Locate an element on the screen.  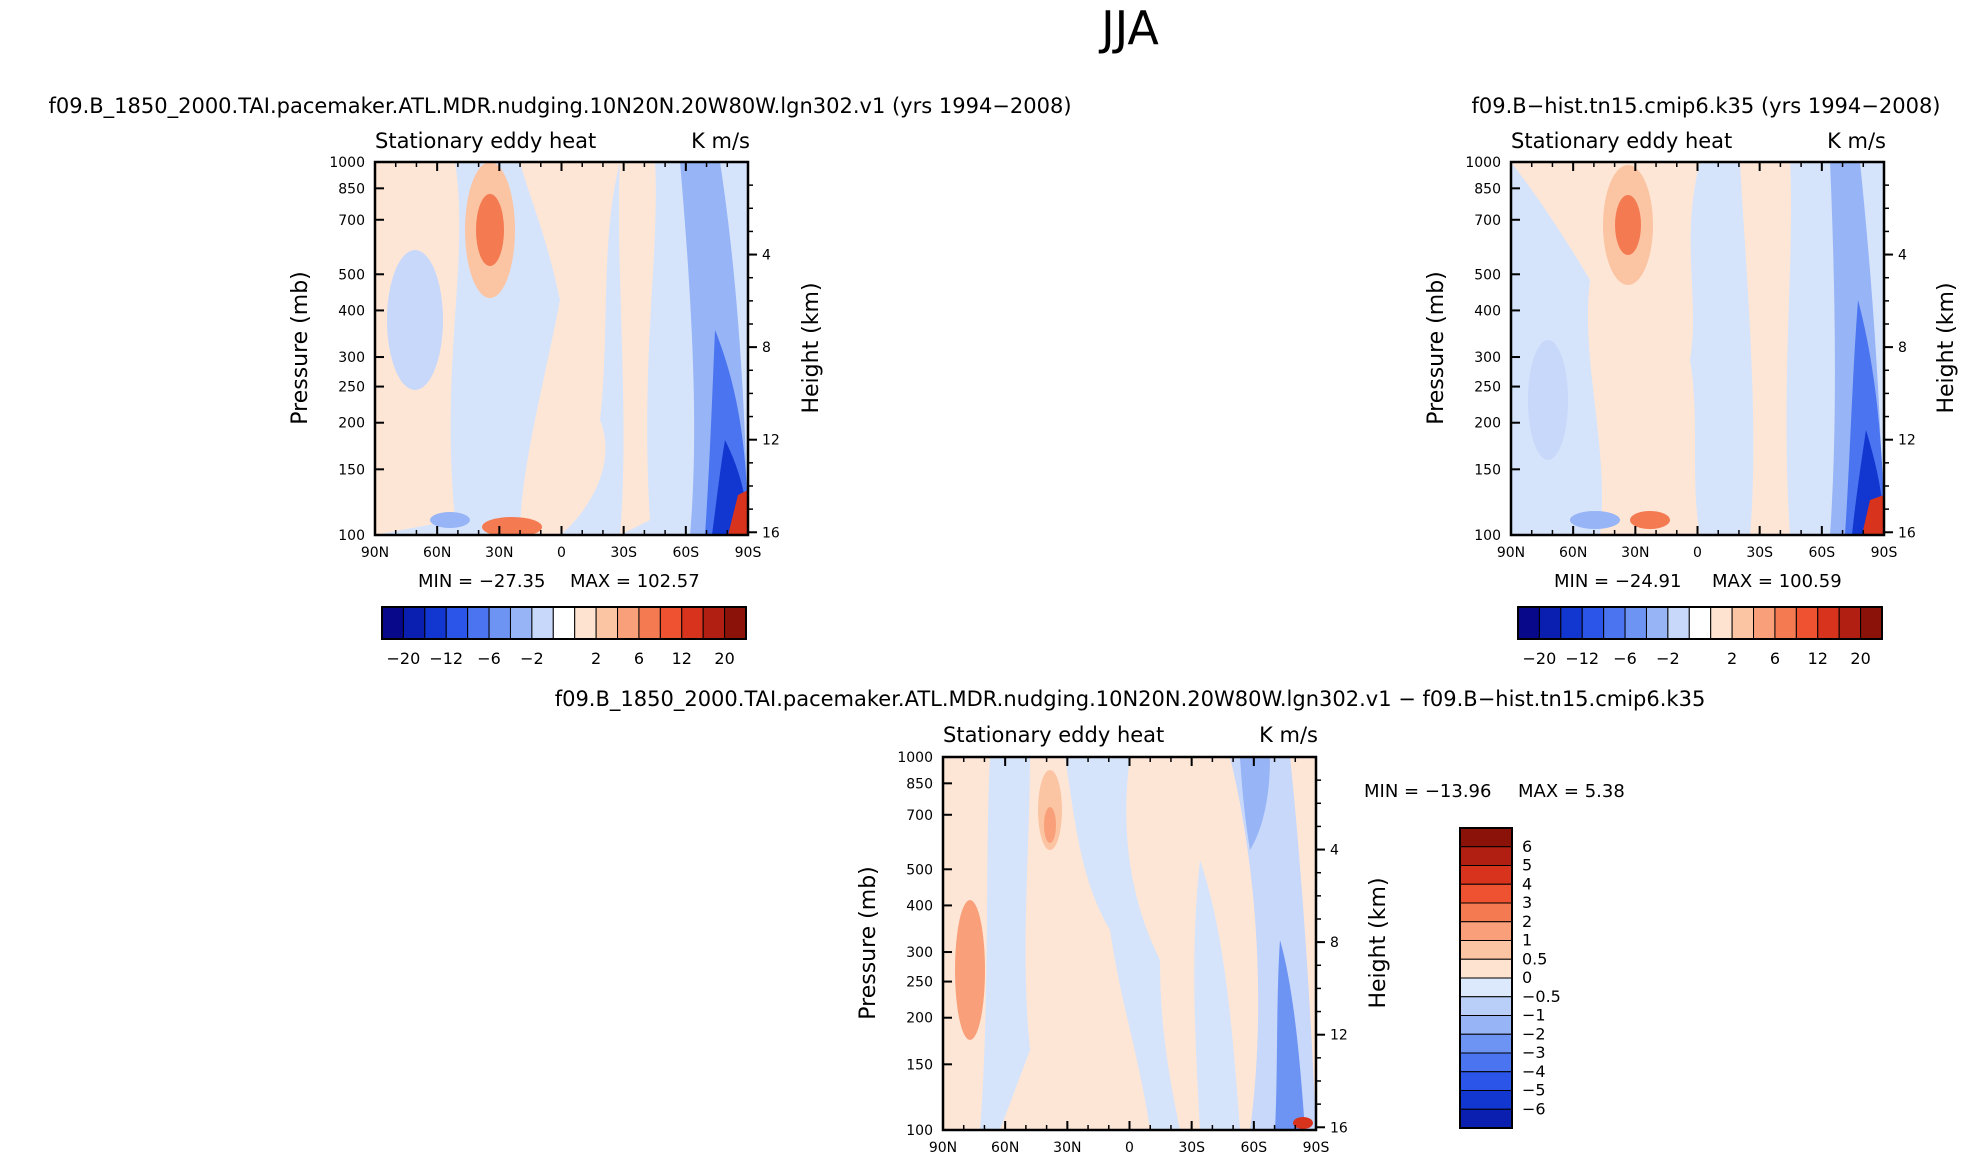
panel-right-field is located at coordinates (1697, 348).